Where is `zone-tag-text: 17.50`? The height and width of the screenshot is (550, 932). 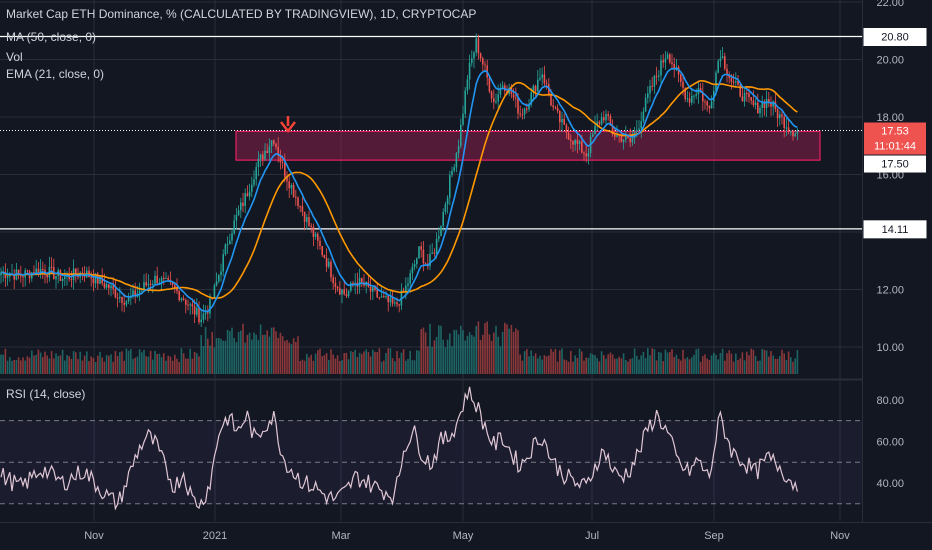
zone-tag-text: 17.50 is located at coordinates (895, 165).